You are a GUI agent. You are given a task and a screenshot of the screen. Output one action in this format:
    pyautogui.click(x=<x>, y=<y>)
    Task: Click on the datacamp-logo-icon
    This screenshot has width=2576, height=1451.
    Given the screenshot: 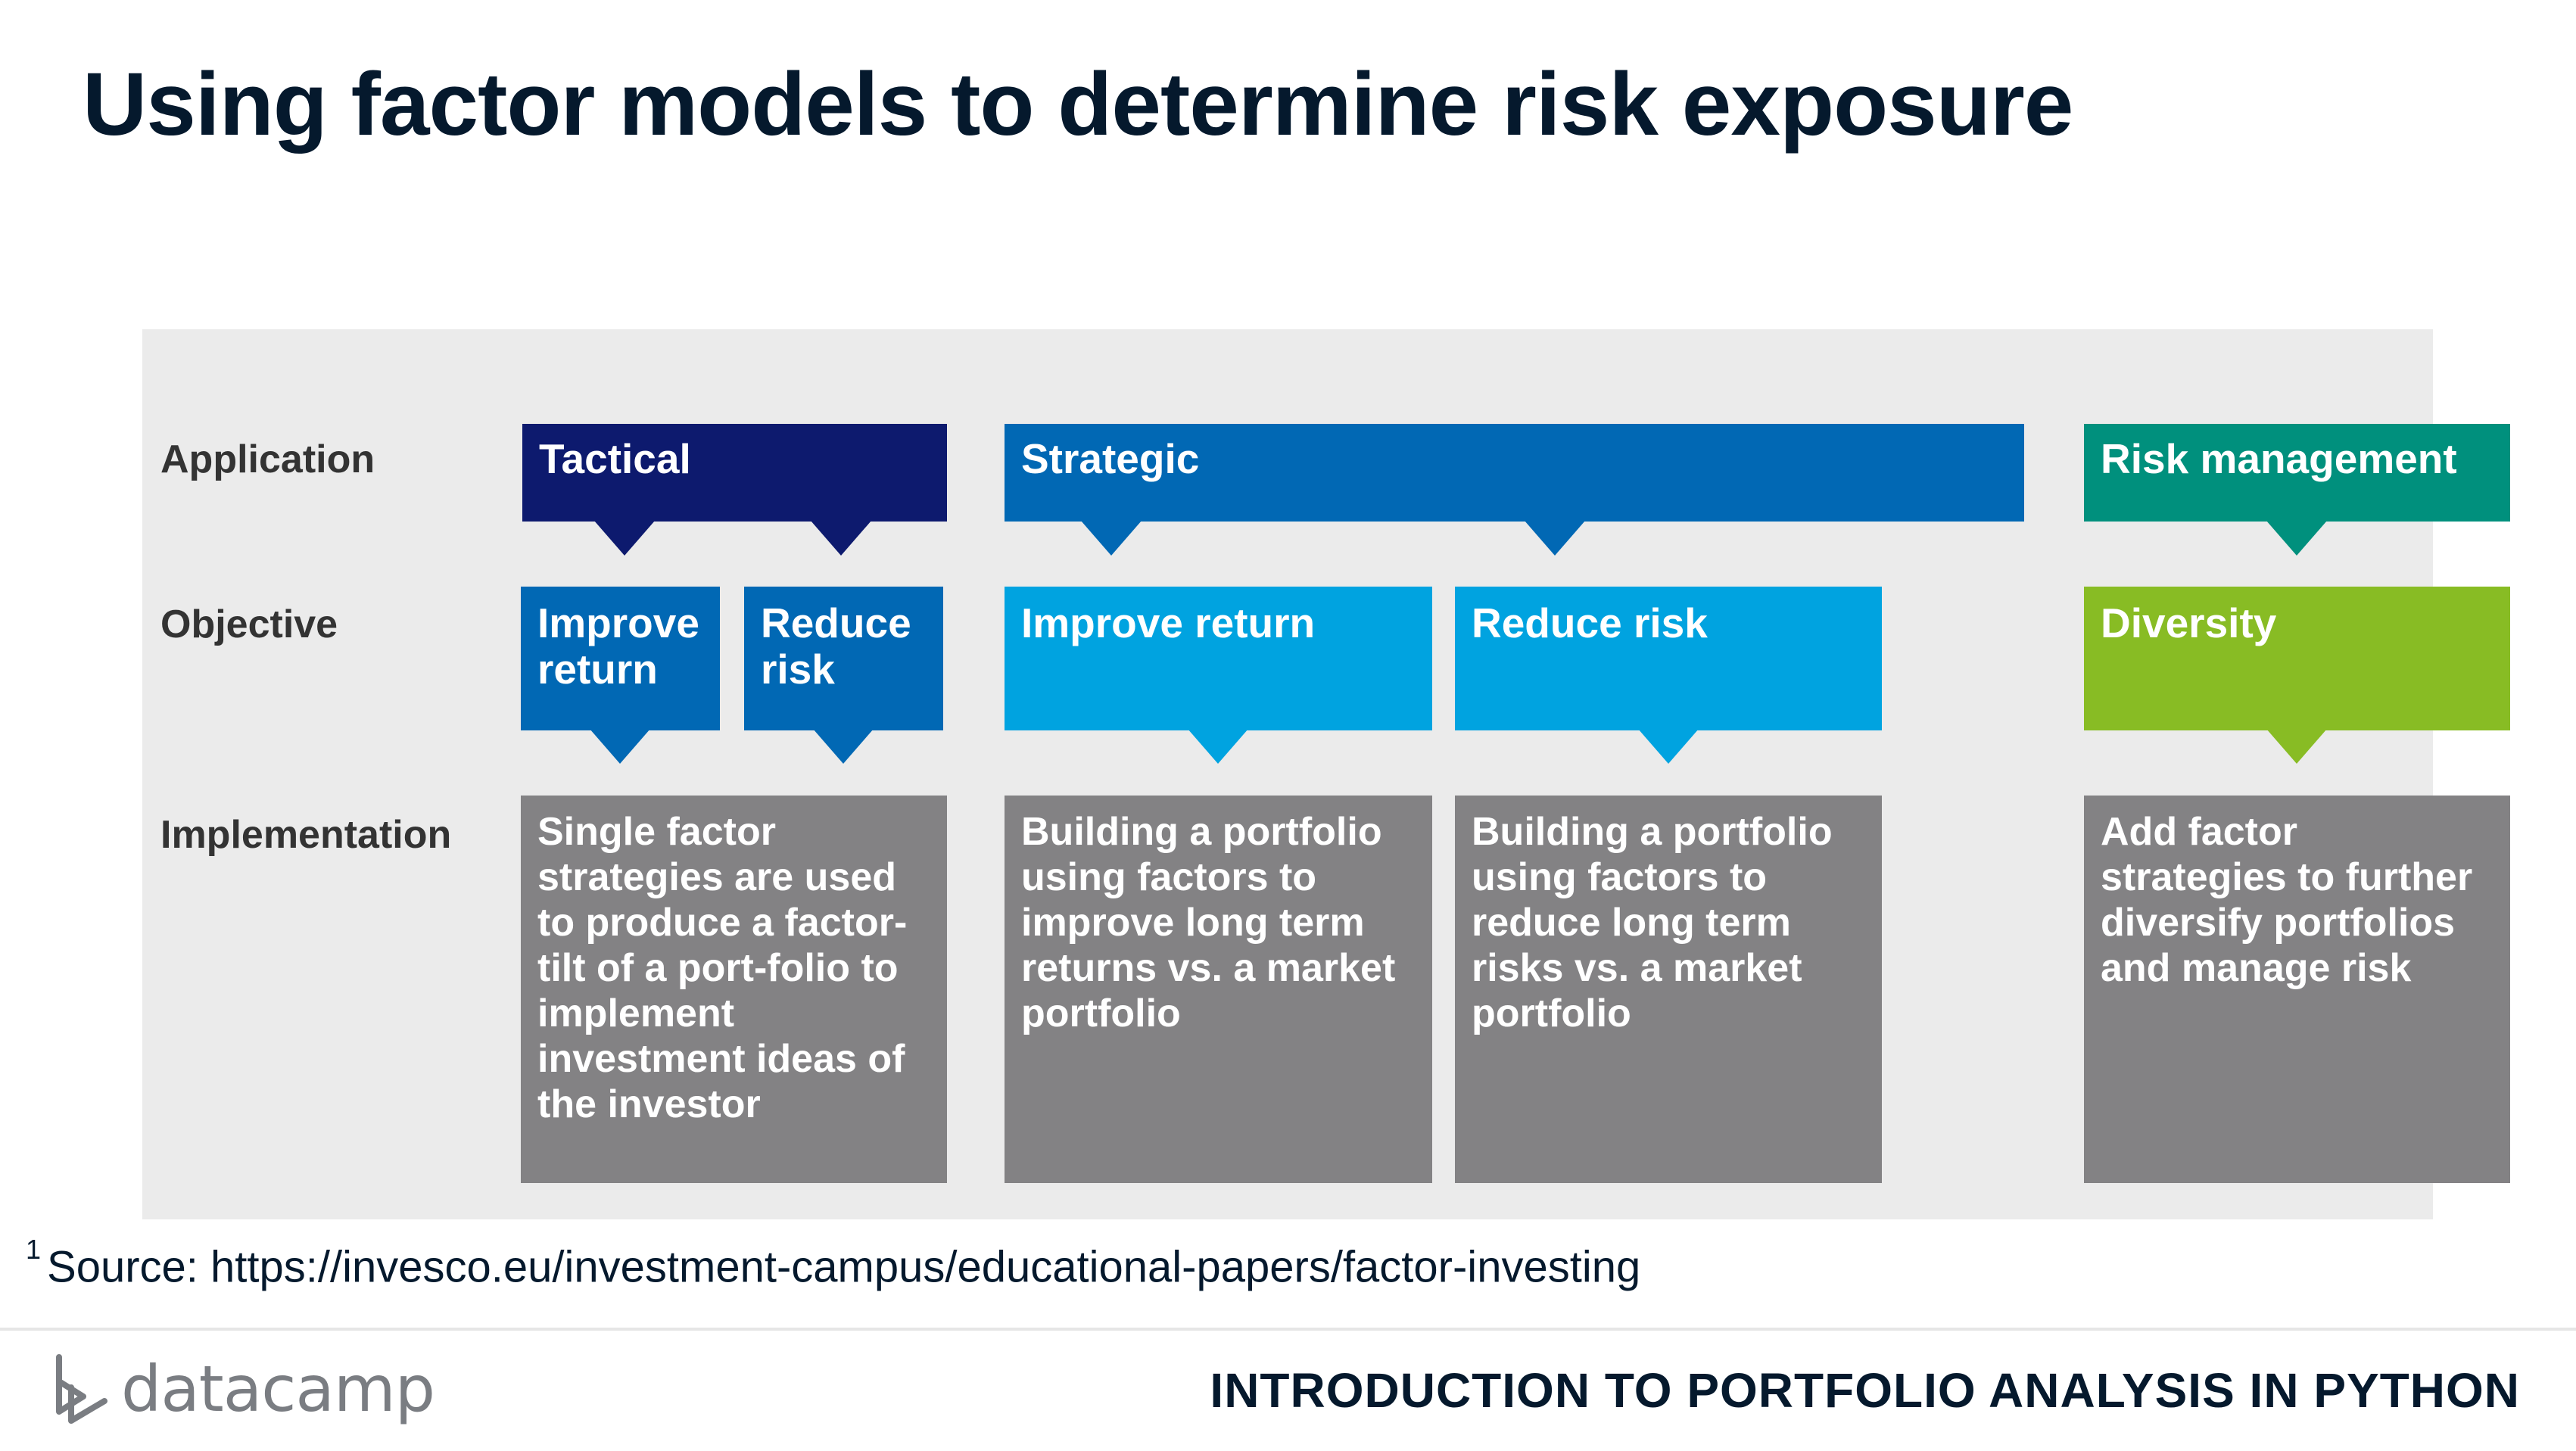 What is the action you would take?
    pyautogui.click(x=81, y=1389)
    